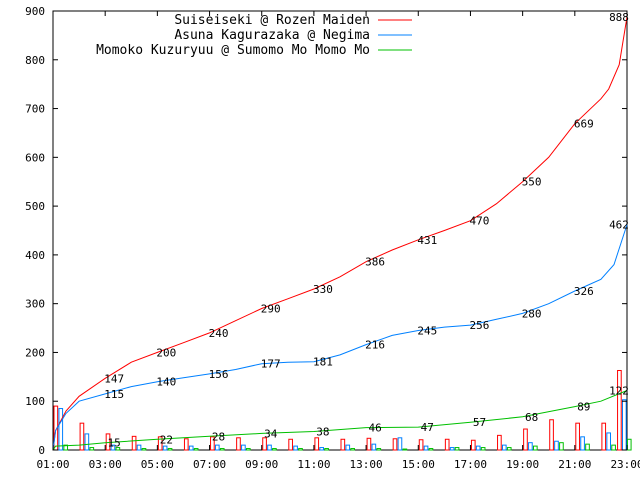  Describe the element at coordinates (323, 362) in the screenshot. I see `data-label: 181` at that location.